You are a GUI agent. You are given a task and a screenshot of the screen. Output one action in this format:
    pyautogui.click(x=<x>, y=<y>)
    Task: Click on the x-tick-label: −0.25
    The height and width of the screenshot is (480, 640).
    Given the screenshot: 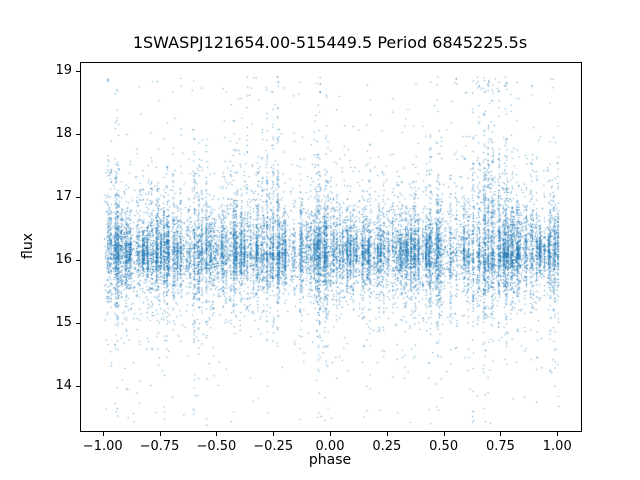 What is the action you would take?
    pyautogui.click(x=273, y=446)
    